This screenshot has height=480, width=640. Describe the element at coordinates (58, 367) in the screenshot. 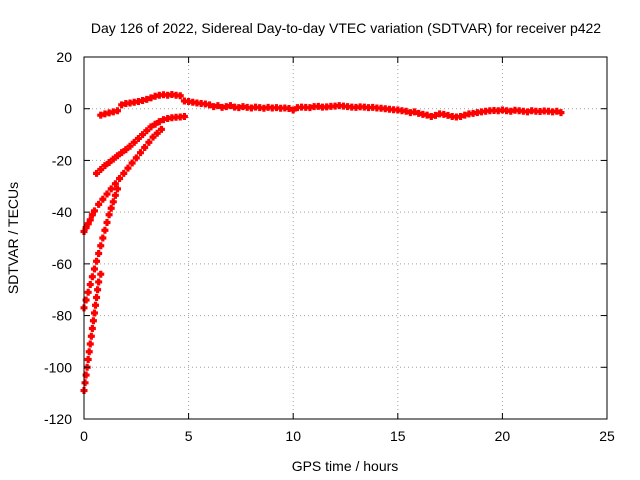

I see `y-tick-label: -100` at that location.